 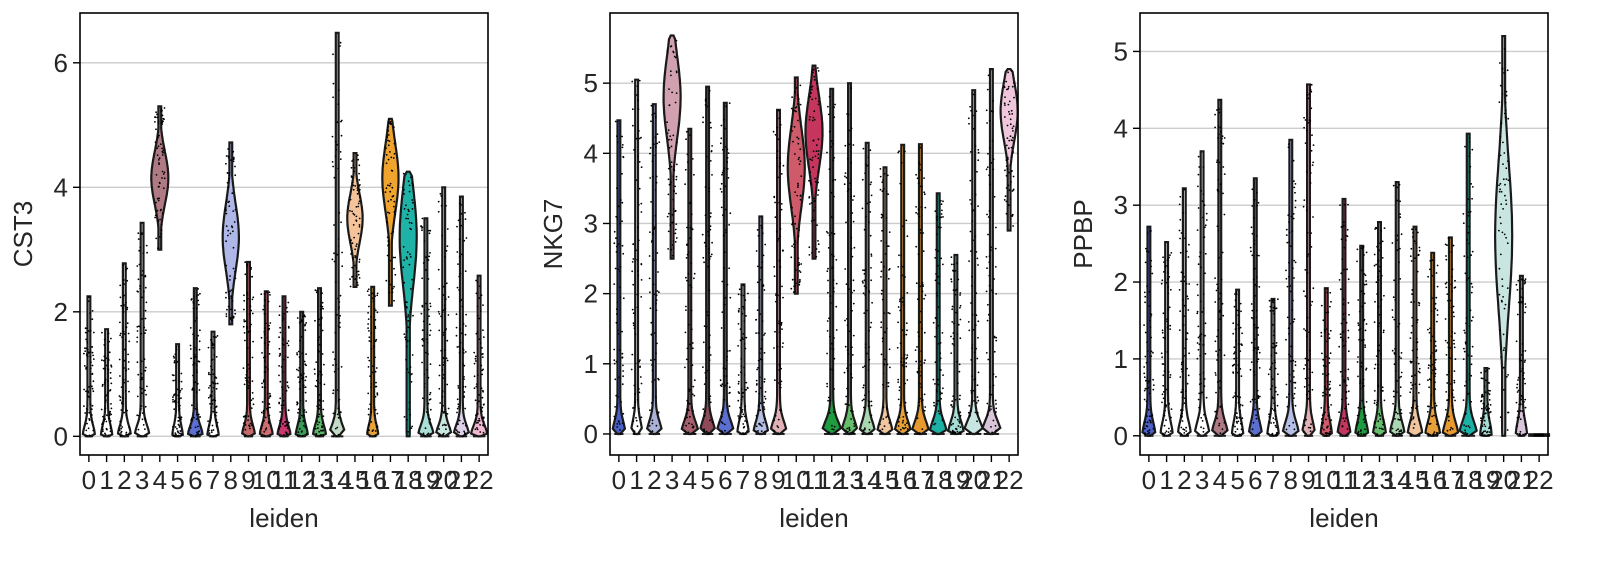 I want to click on x-axis-label: leiden, so click(x=813, y=518).